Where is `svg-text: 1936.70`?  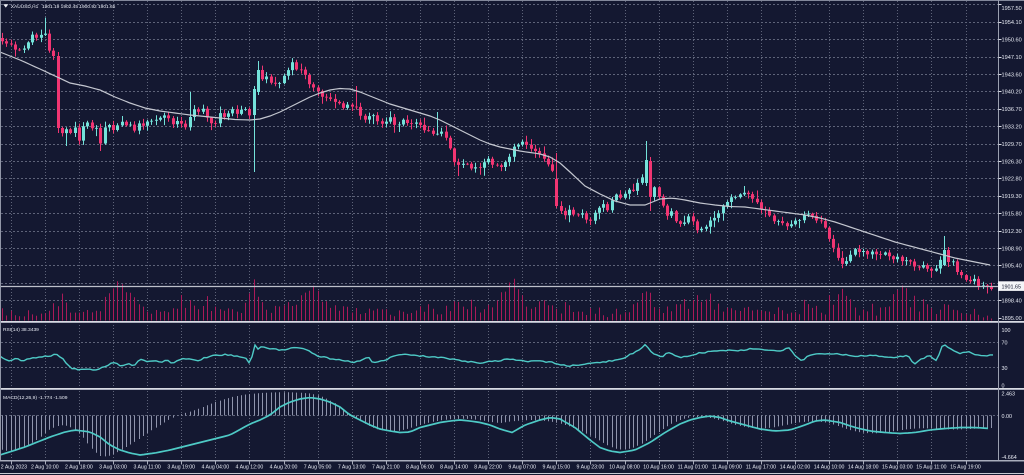
svg-text: 1936.70 is located at coordinates (1012, 110).